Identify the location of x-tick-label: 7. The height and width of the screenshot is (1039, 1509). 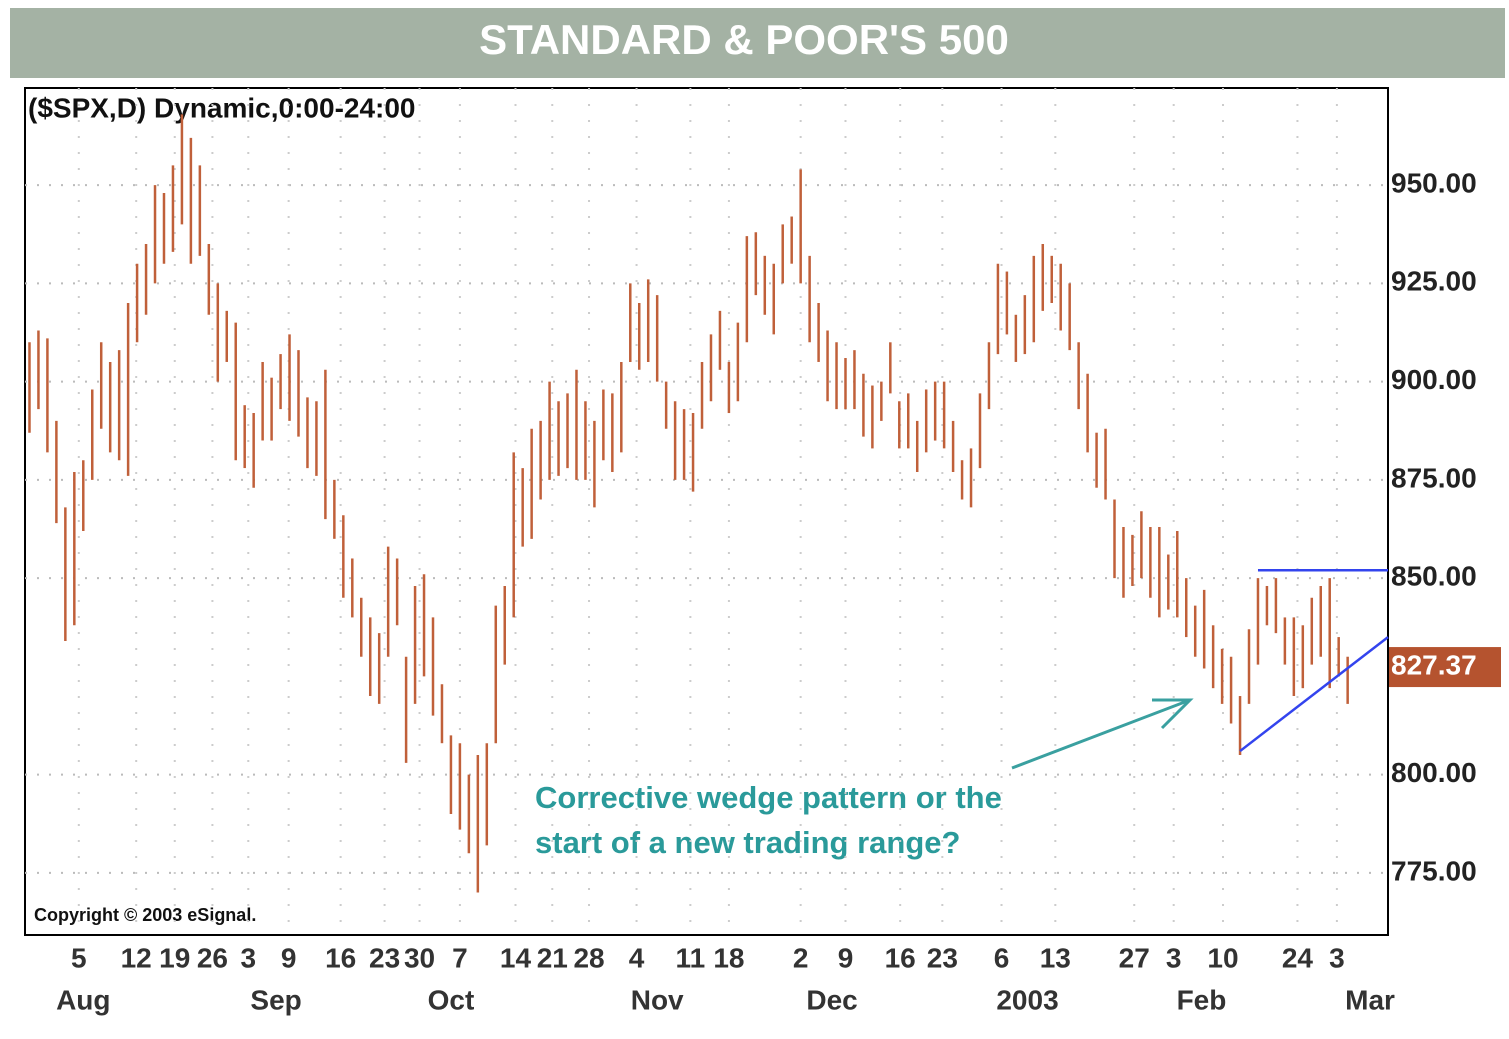
(460, 957).